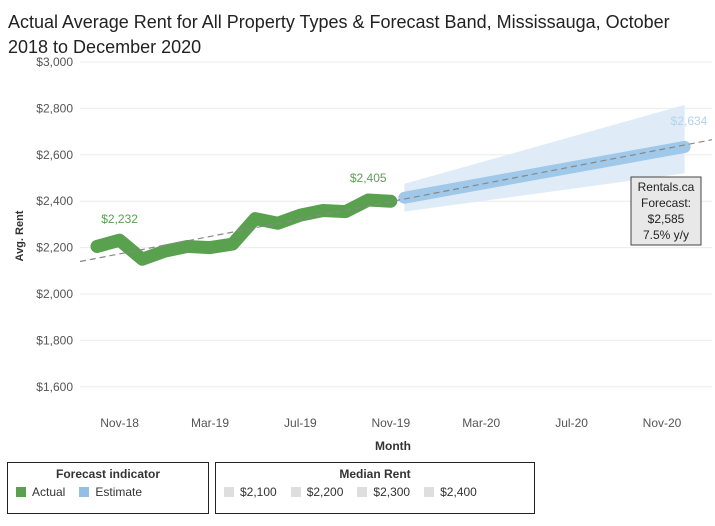 This screenshot has width=715, height=526. I want to click on forecast-indicator-legend: Forecast indicator Actual Estimate, so click(108, 488).